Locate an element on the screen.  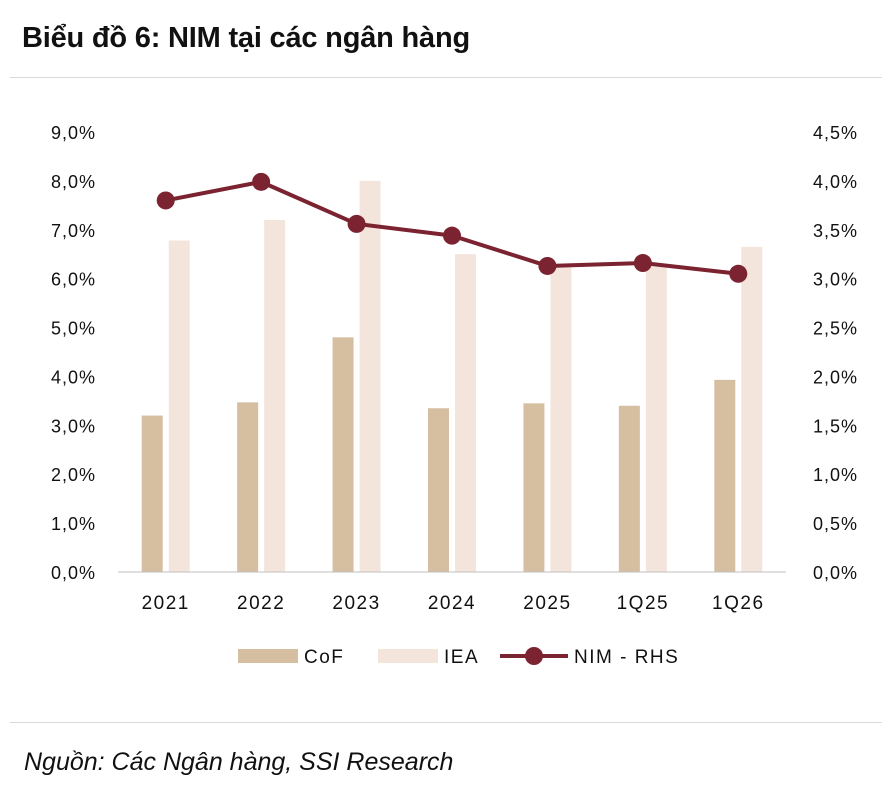
right-tick-label: 3,5% is located at coordinates (835, 231).